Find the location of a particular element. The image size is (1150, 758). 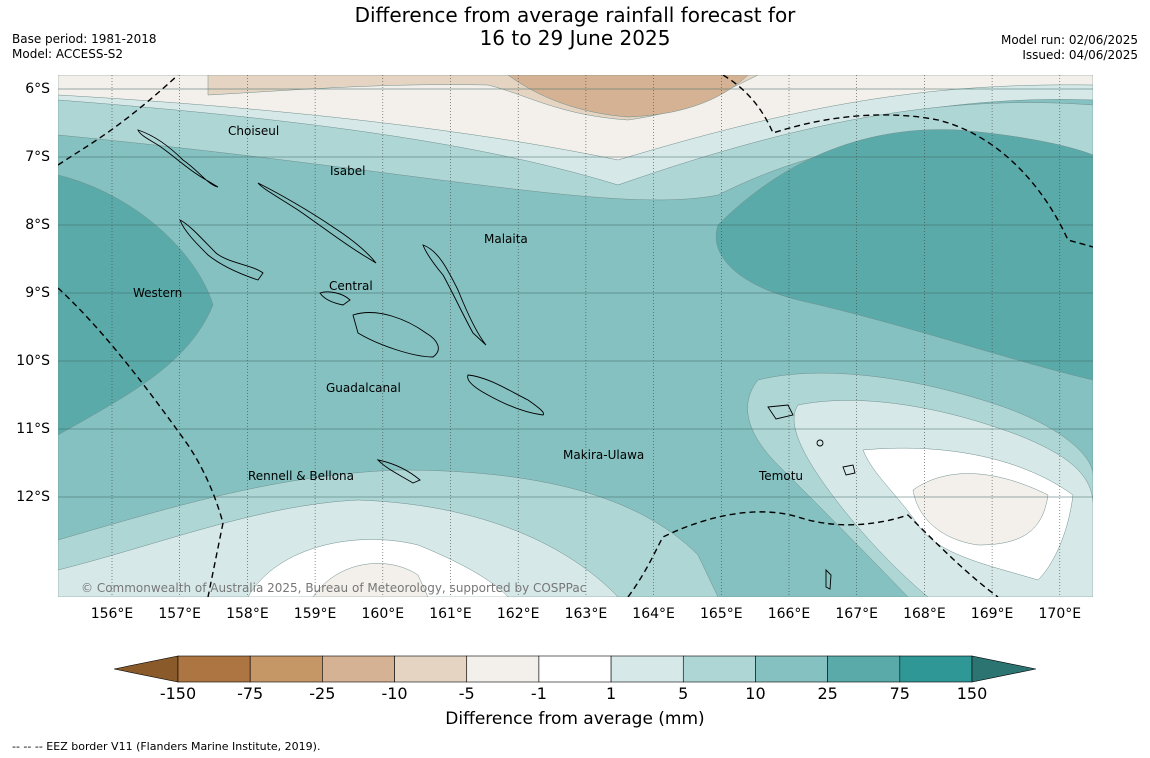

latitude-tick-label: 6°S is located at coordinates (37, 89).